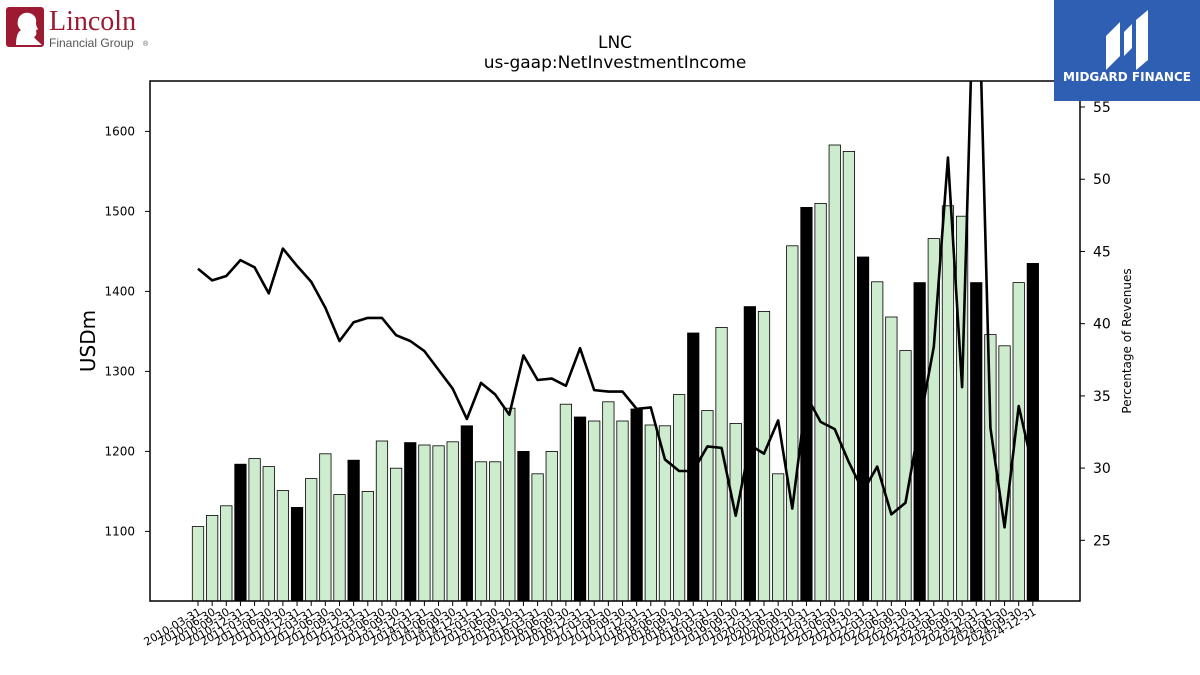 Image resolution: width=1200 pixels, height=675 pixels. Describe the element at coordinates (1102, 397) in the screenshot. I see `y2-tick-label: 35` at that location.